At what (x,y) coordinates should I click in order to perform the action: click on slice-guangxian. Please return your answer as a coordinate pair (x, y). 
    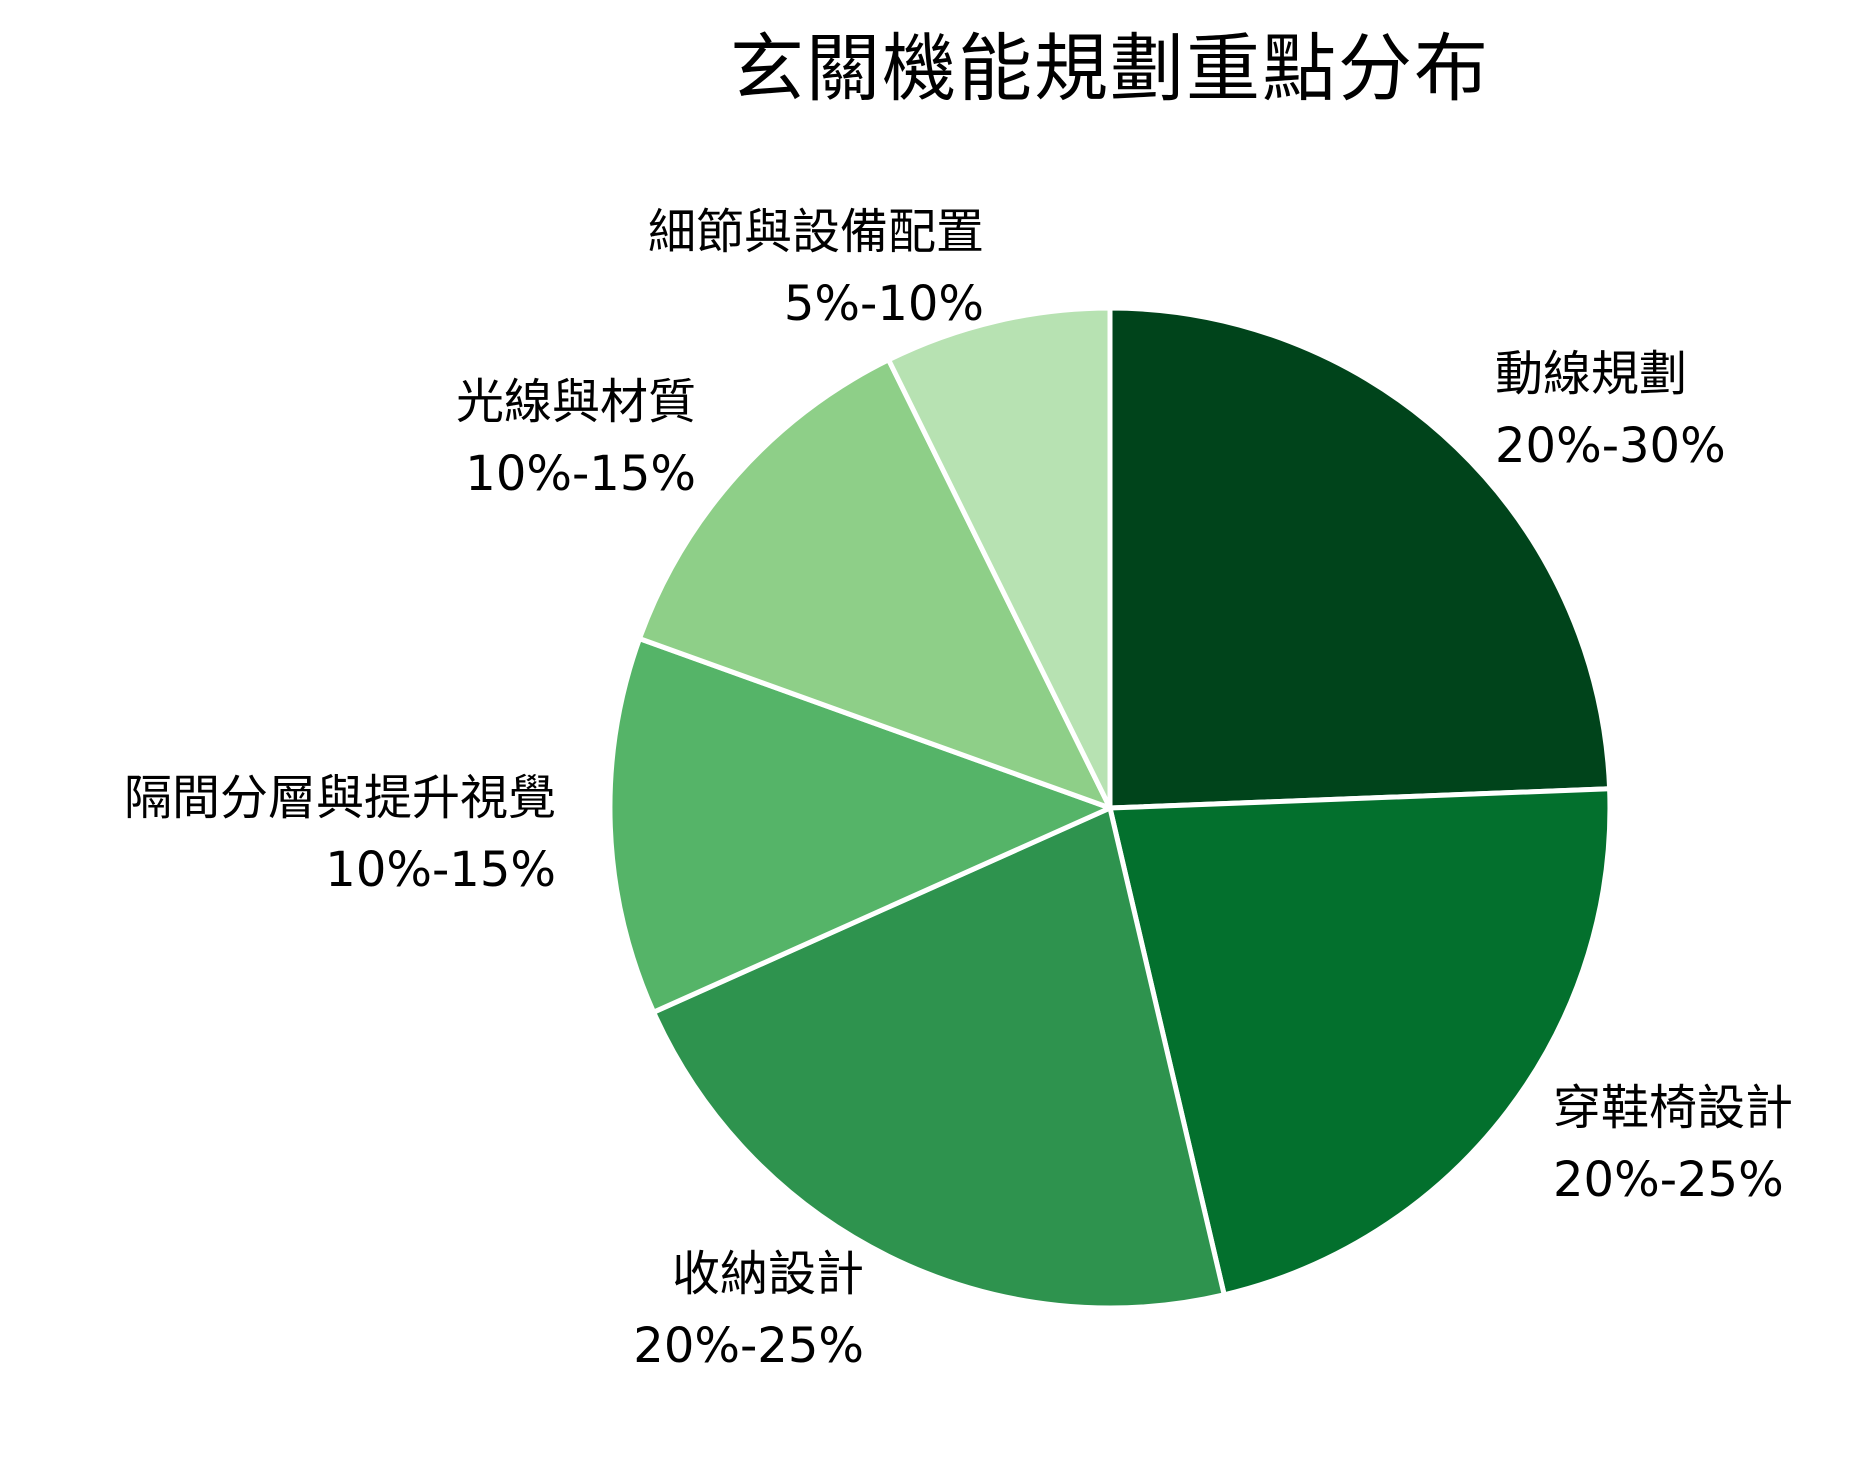
    Looking at the image, I should click on (875, 584).